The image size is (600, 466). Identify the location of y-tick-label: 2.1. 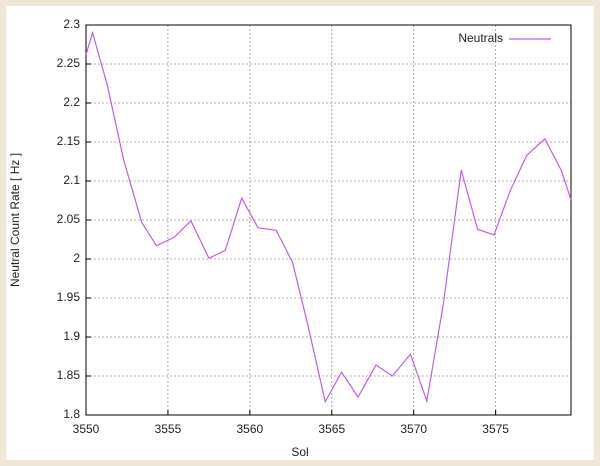
(71, 180).